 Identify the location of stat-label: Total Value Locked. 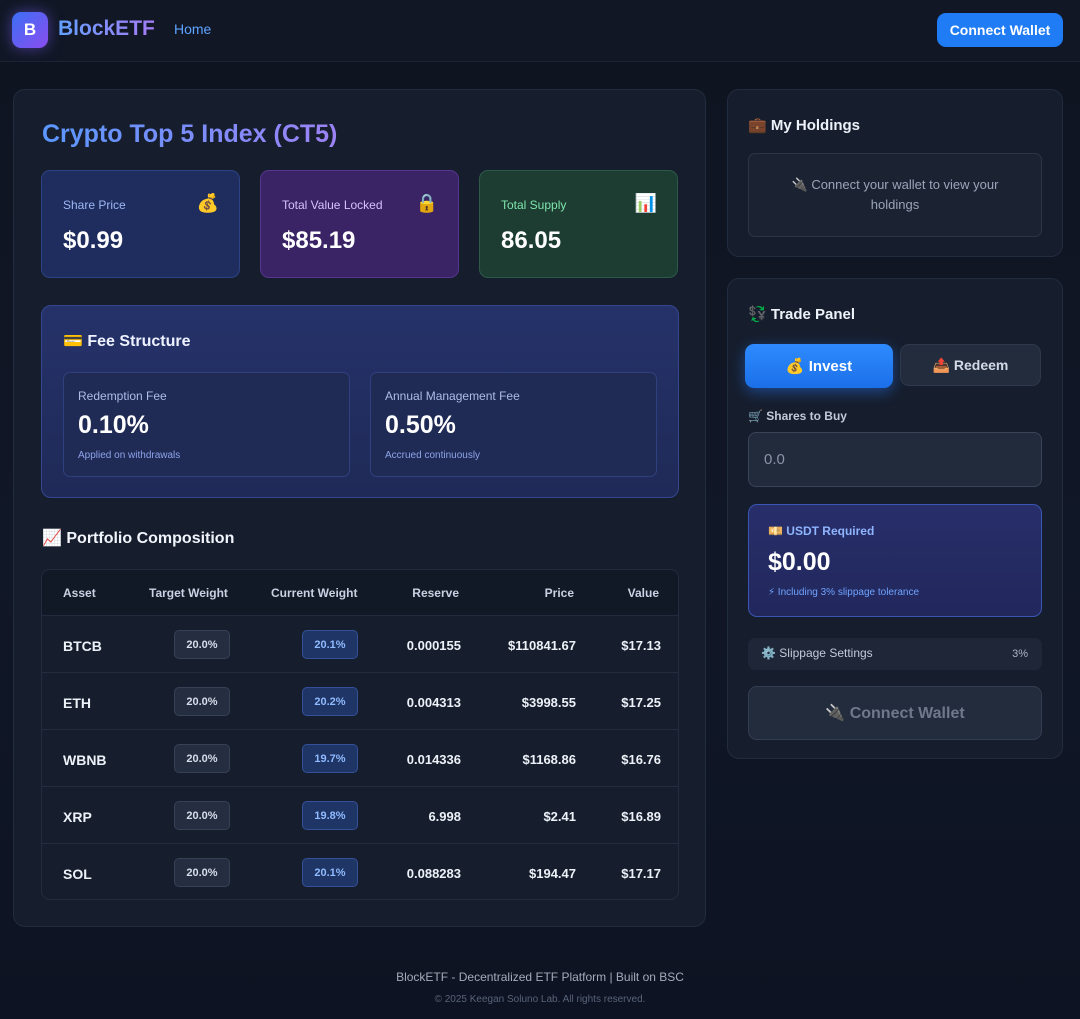
(332, 205).